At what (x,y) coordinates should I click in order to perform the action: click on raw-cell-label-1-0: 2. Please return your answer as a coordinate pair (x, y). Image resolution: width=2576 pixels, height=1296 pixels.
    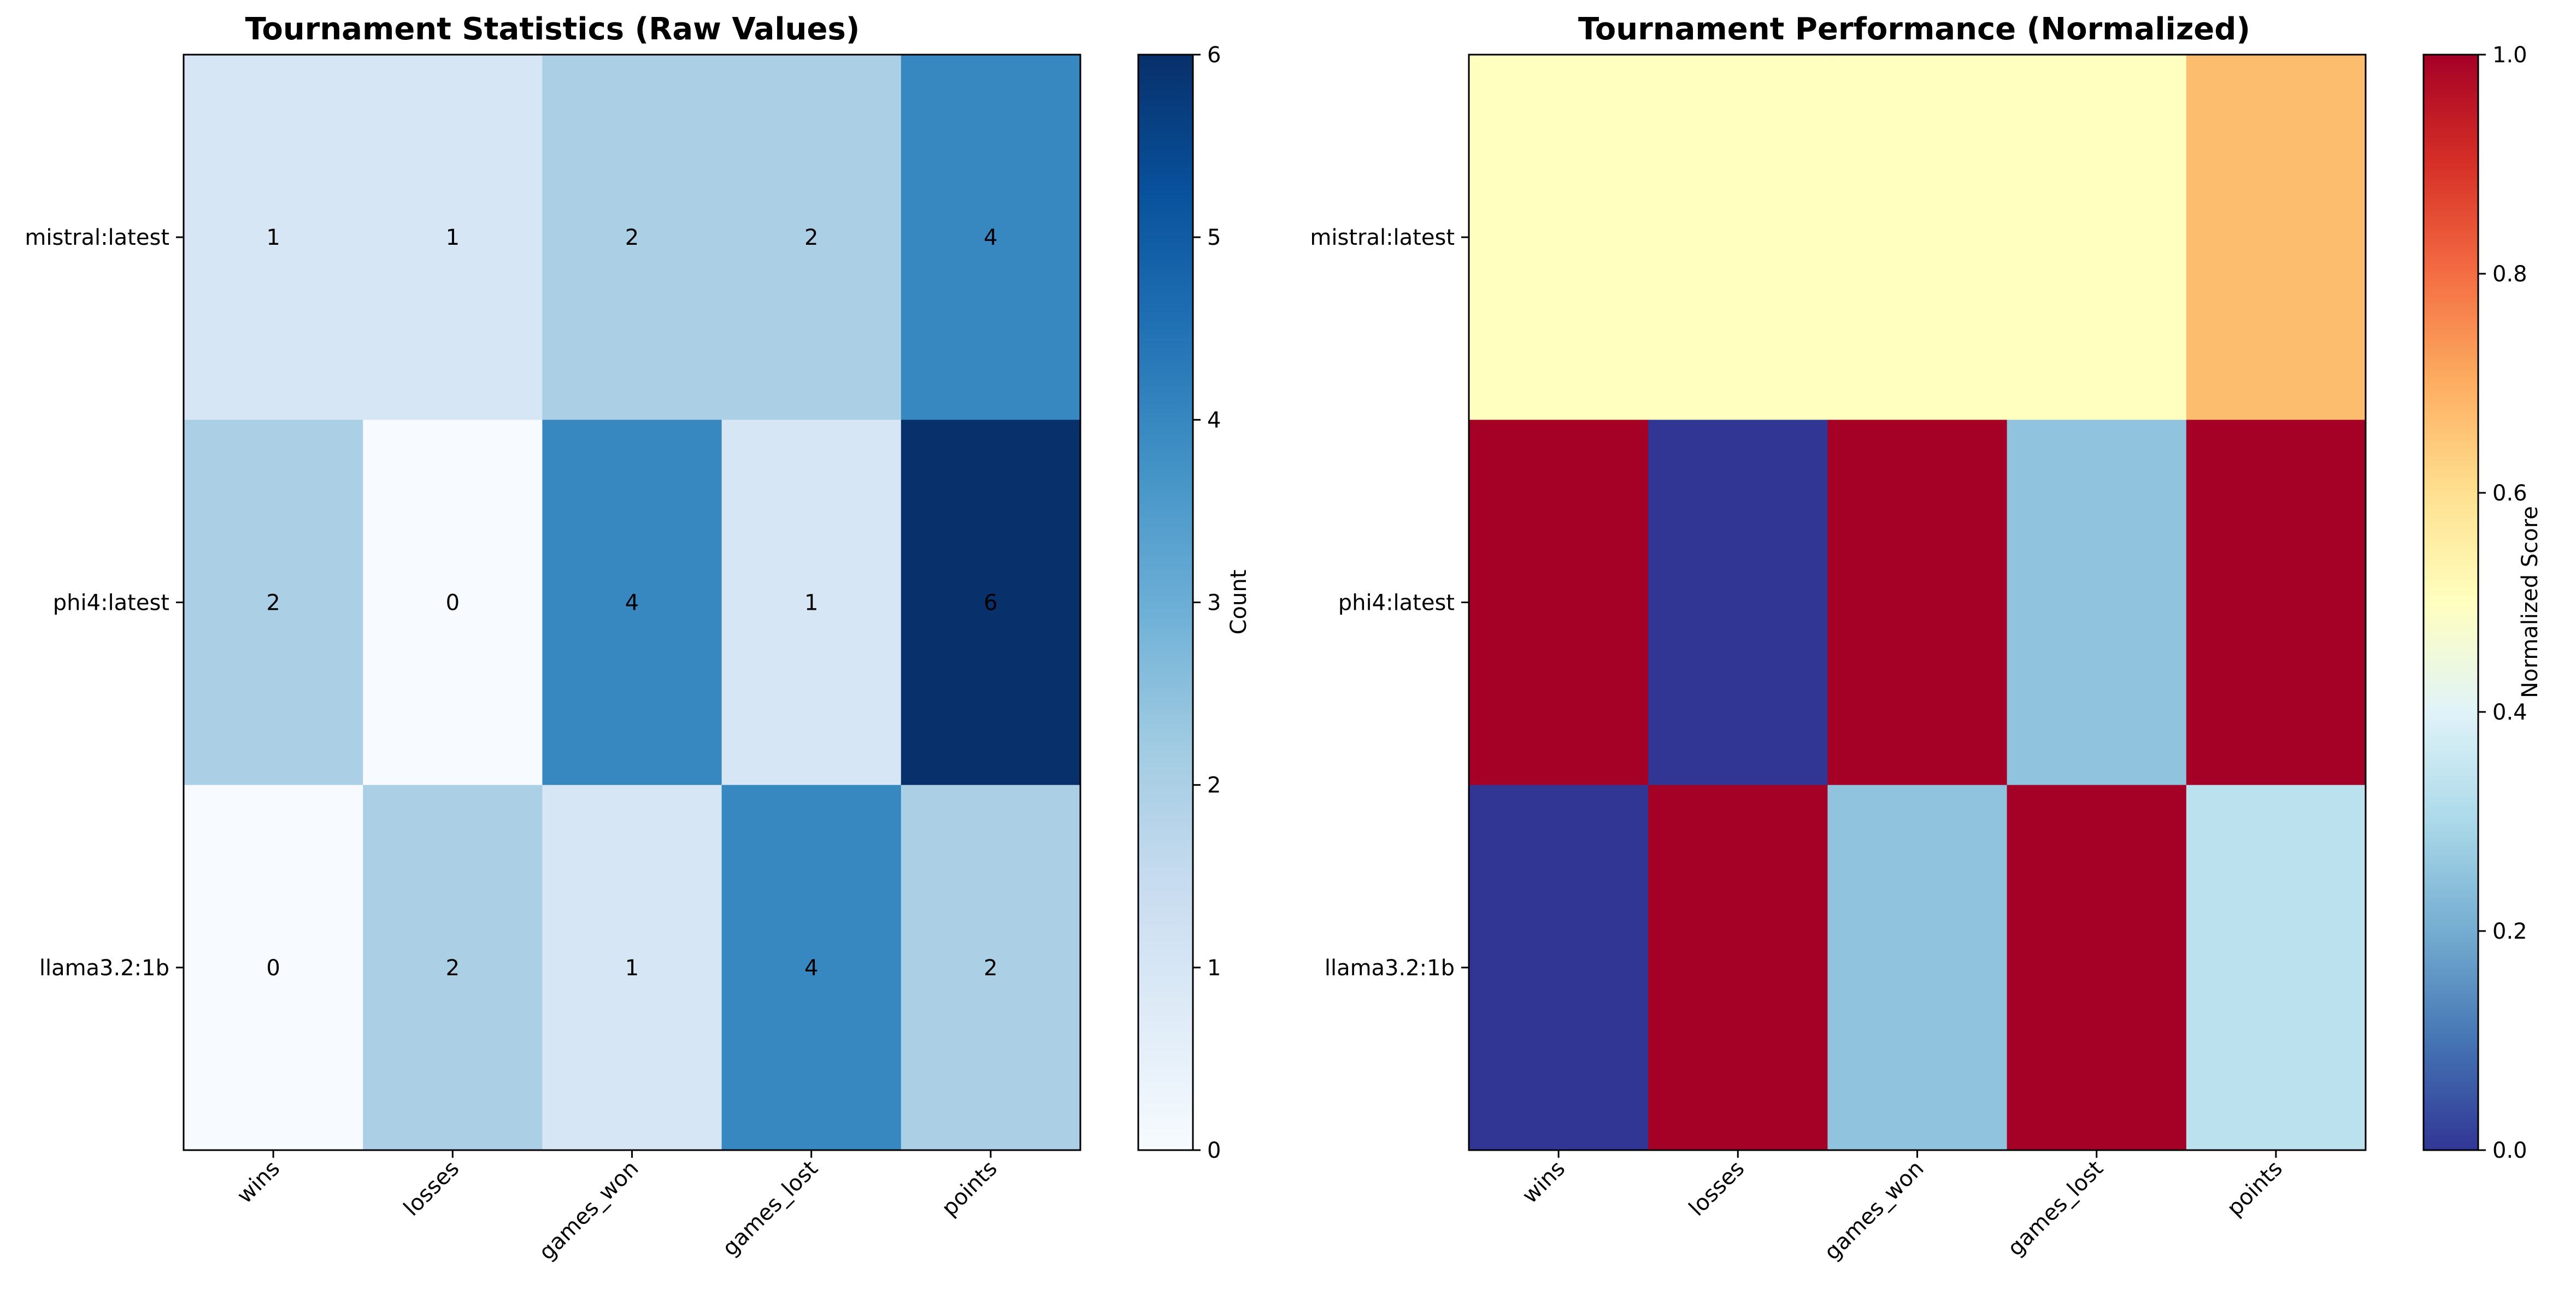
    Looking at the image, I should click on (273, 603).